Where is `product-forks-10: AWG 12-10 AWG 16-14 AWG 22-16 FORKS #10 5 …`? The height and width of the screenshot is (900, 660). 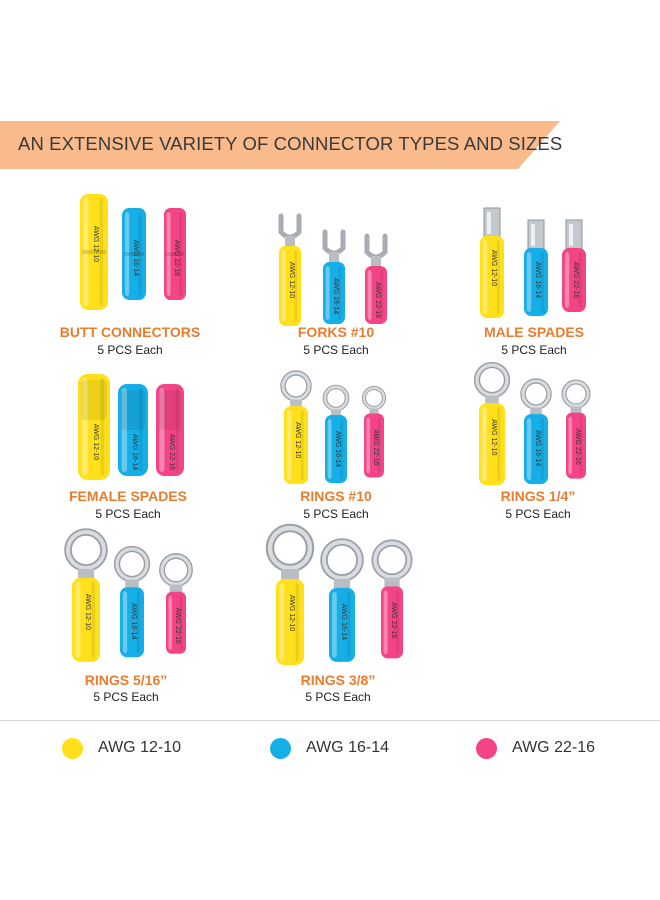 product-forks-10: AWG 12-10 AWG 16-14 AWG 22-16 FORKS #10 5 … is located at coordinates (336, 270).